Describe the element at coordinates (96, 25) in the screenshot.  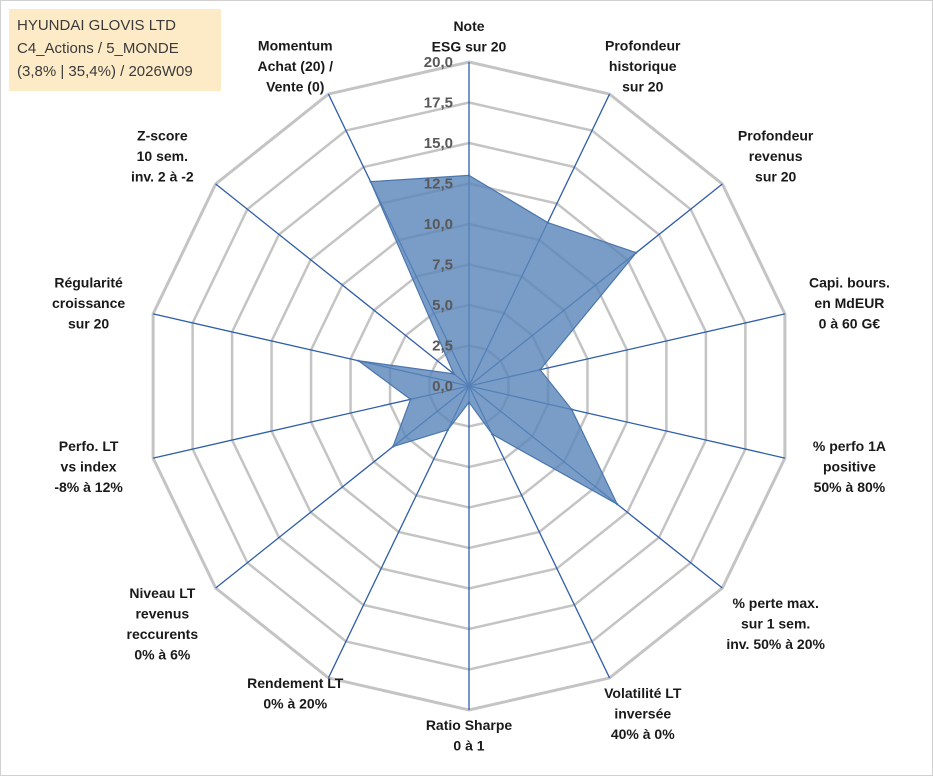
I see `title-company: HYUNDAI GLOVIS LTD` at that location.